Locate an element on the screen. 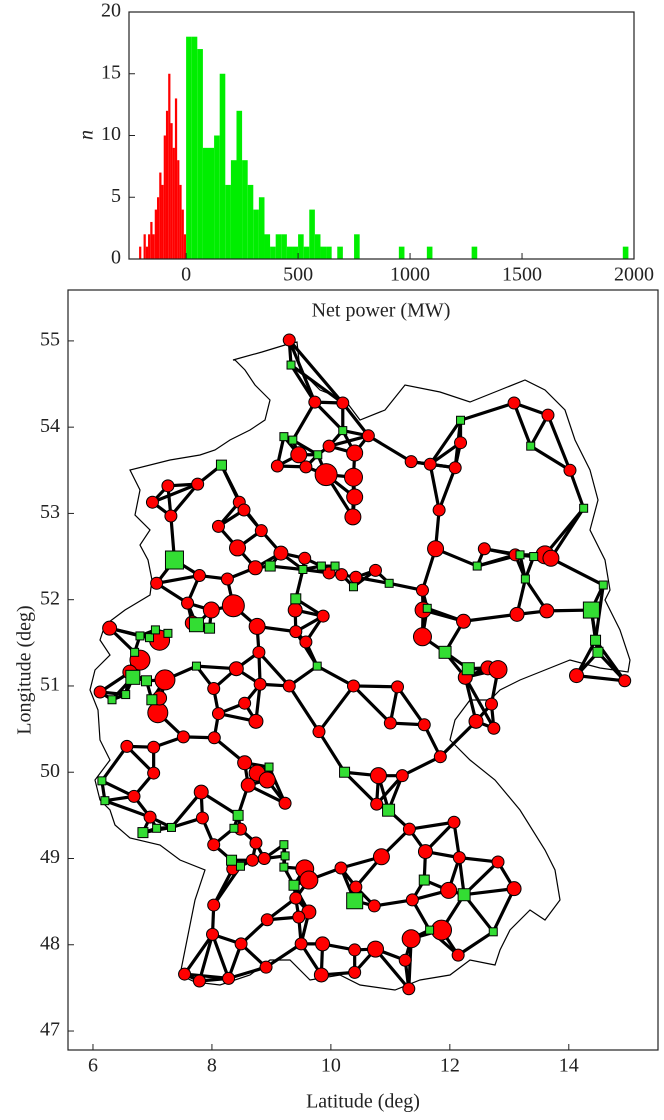 The image size is (664, 1120). y-tick-label: 48 is located at coordinates (50, 943).